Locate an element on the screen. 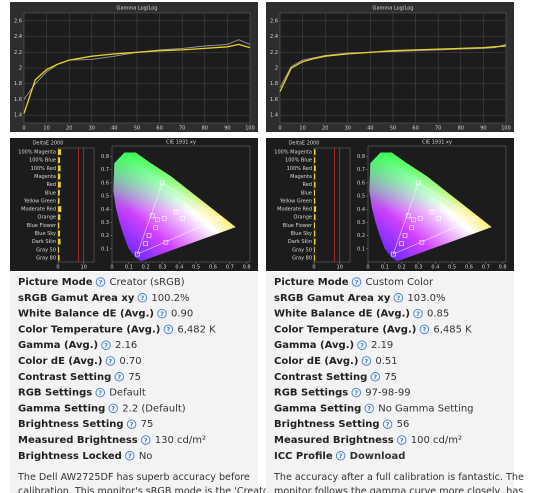 The width and height of the screenshot is (540, 493). delta-label: Magenta is located at coordinates (301, 177).